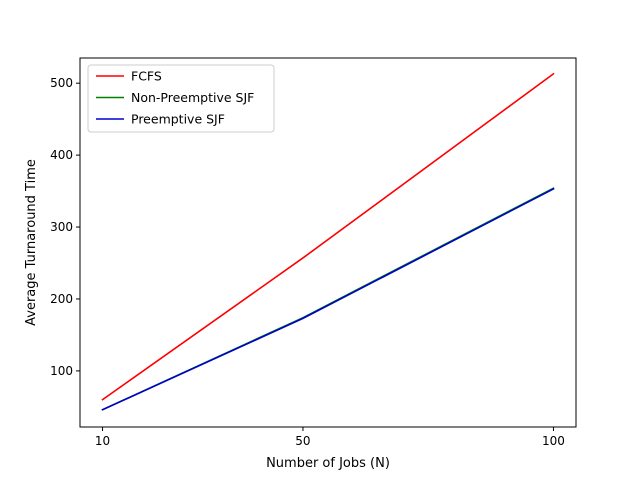  I want to click on legend-label-3: Preemptive SJF, so click(178, 119).